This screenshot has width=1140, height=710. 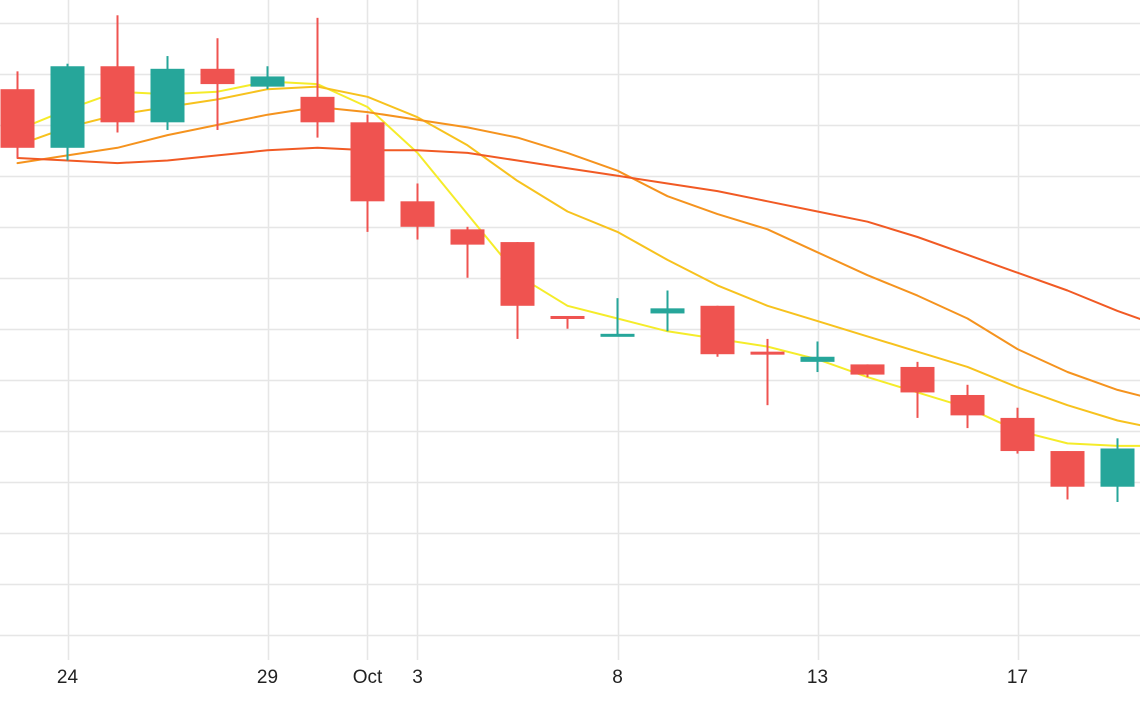 I want to click on x-axis-tick-labels: 24 29 Oct 3 8 13 17, so click(x=542, y=677).